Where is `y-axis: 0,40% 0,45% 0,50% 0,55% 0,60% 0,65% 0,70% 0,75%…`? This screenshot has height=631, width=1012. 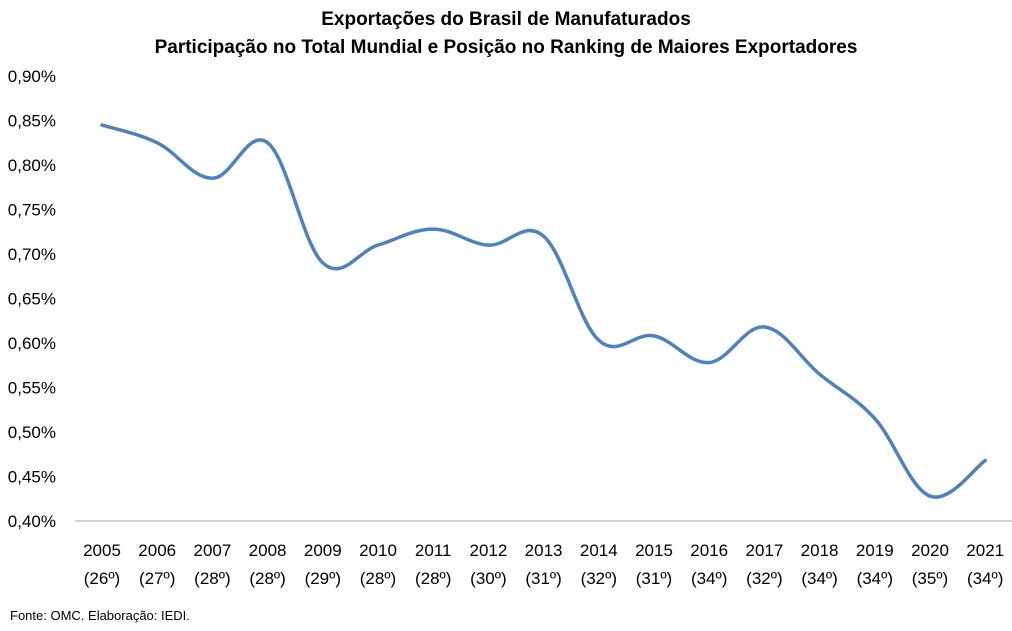 y-axis: 0,40% 0,45% 0,50% 0,55% 0,60% 0,65% 0,70% 0,75%… is located at coordinates (32, 299).